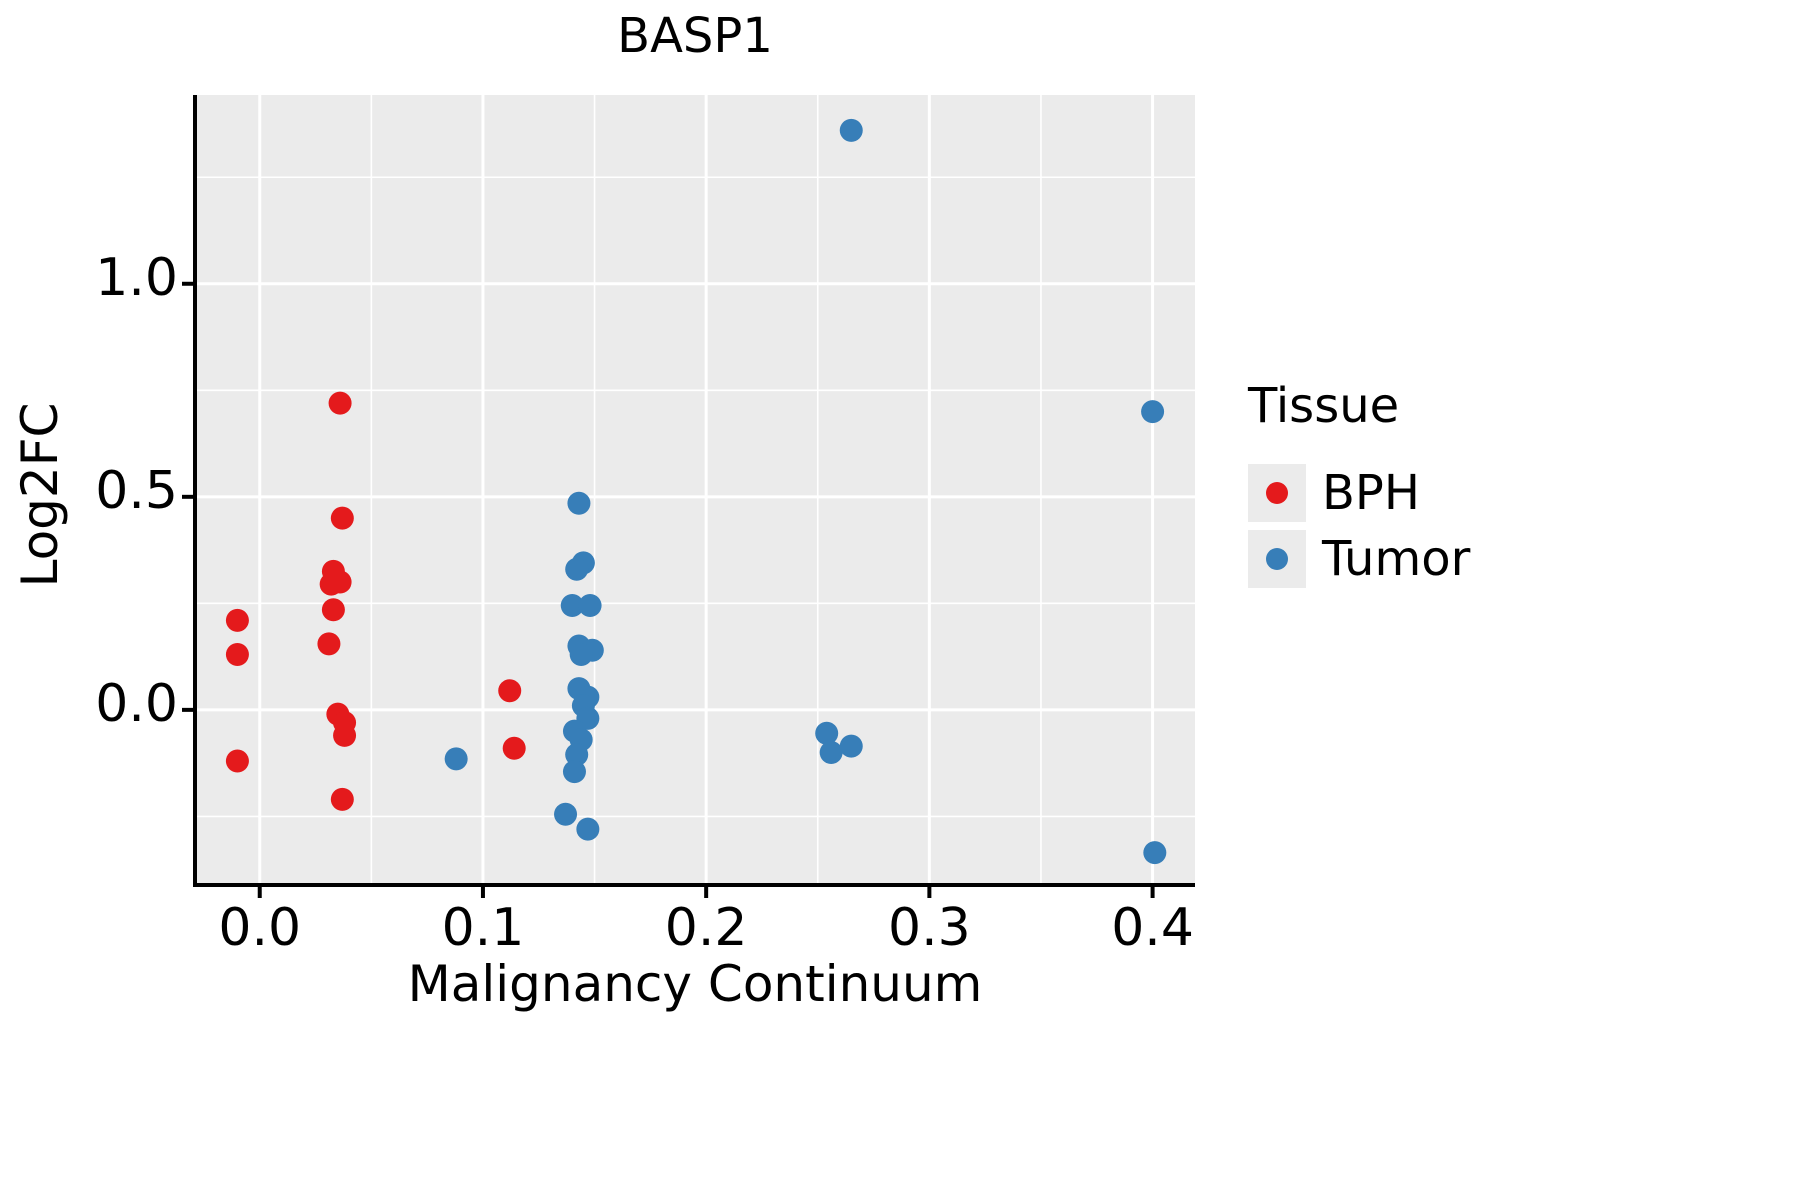  I want to click on legend-entry-tumor: Tumor, so click(1359, 559).